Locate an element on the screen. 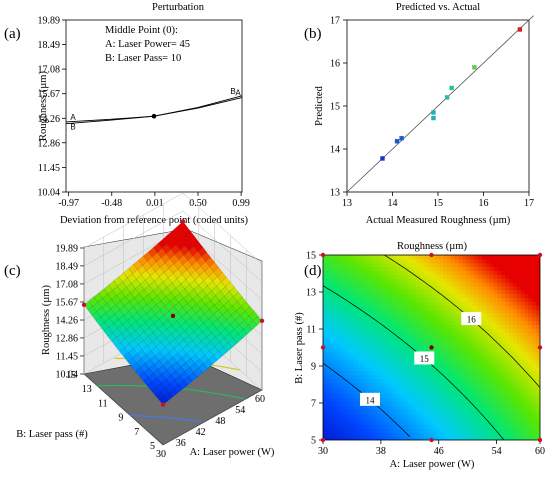 This screenshot has width=550, height=478. surface-z-tick-label: 15.67 is located at coordinates (67, 302).